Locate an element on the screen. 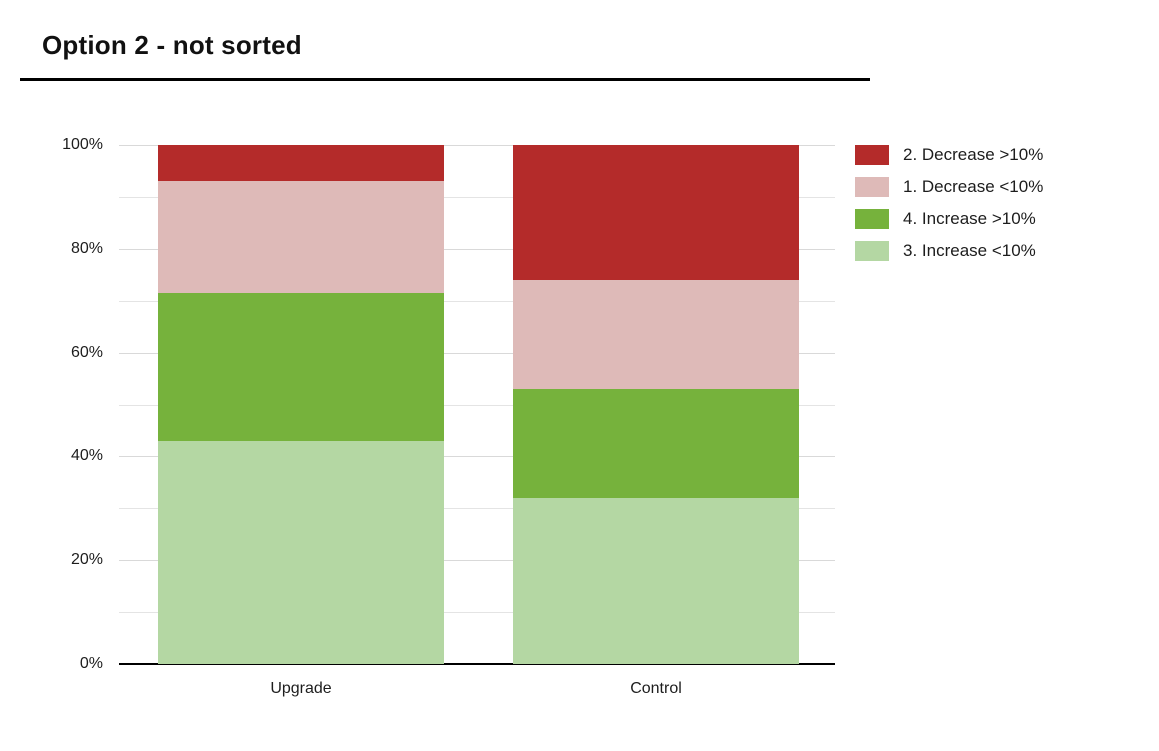 This screenshot has width=1159, height=751. y-axis-tick-label: 100% is located at coordinates (82, 144).